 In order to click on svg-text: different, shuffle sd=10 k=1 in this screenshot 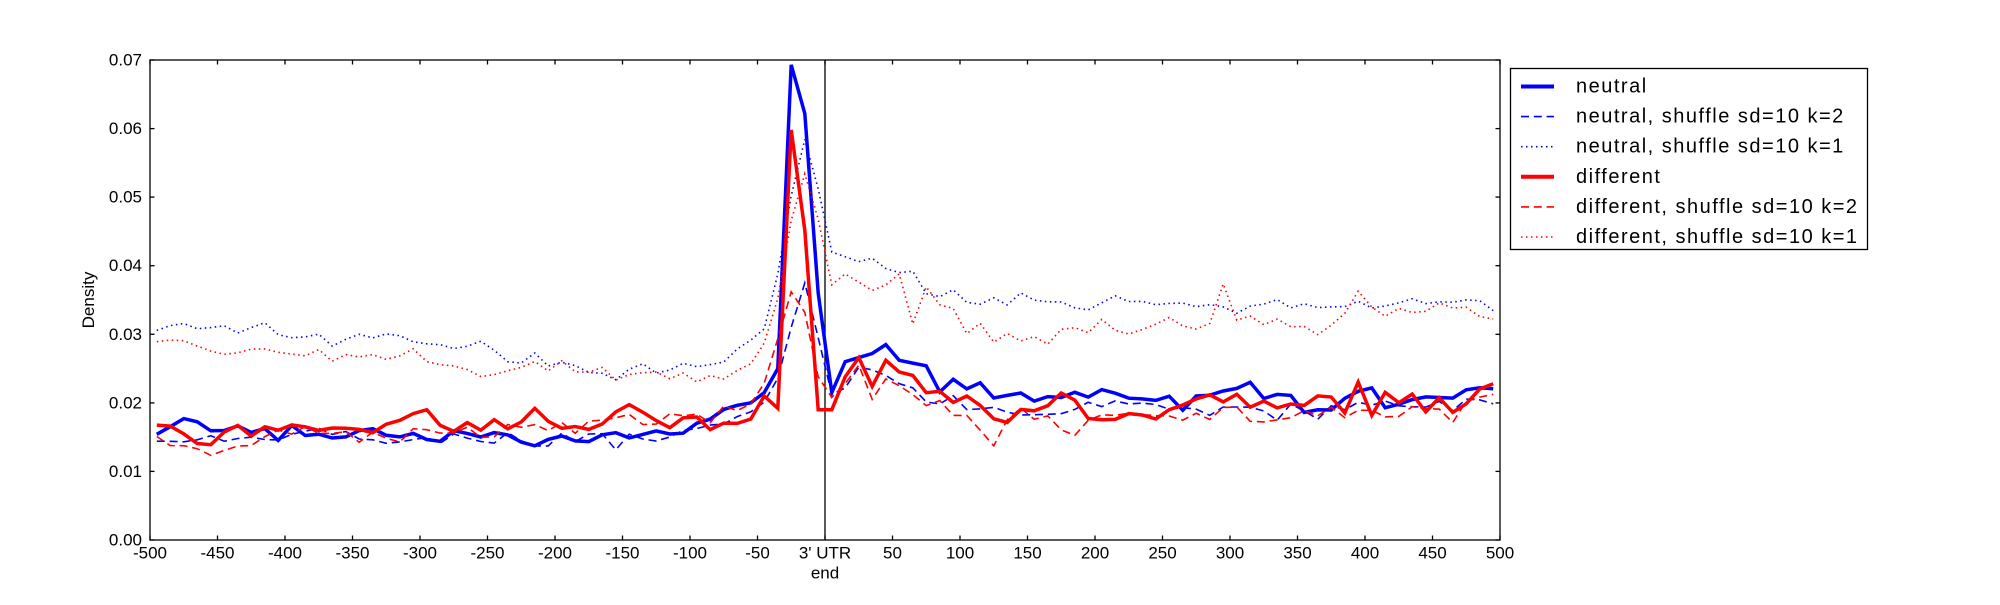, I will do `click(1717, 237)`.